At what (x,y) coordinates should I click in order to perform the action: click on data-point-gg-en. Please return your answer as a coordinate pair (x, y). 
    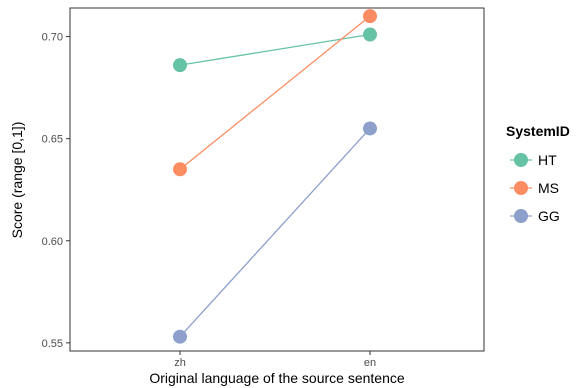
    Looking at the image, I should click on (370, 128).